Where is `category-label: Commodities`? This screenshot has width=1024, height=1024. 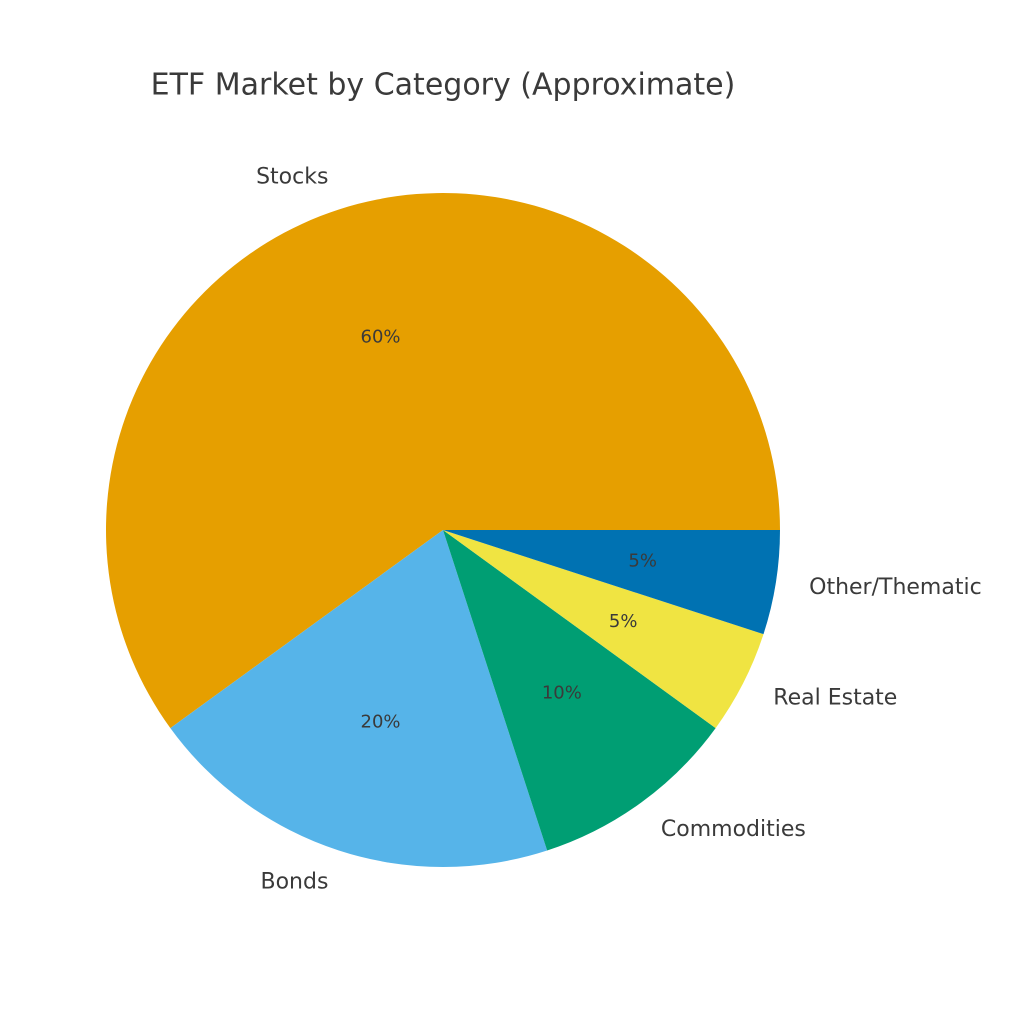 category-label: Commodities is located at coordinates (733, 829).